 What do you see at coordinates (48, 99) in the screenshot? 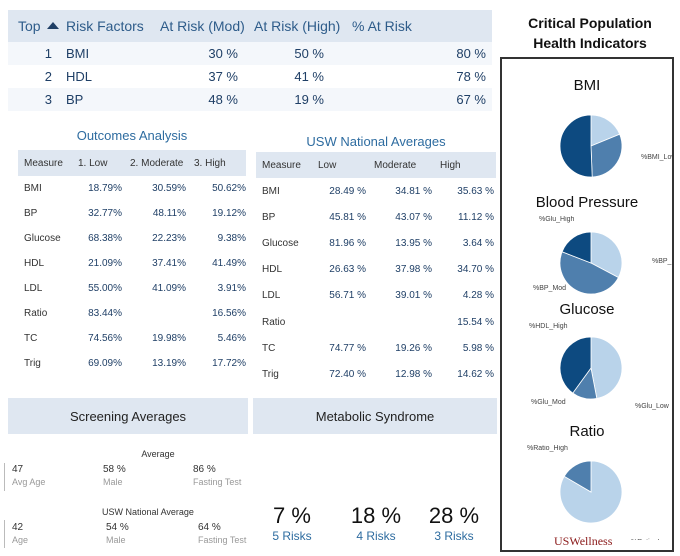
I see `rank-cell: 3` at bounding box center [48, 99].